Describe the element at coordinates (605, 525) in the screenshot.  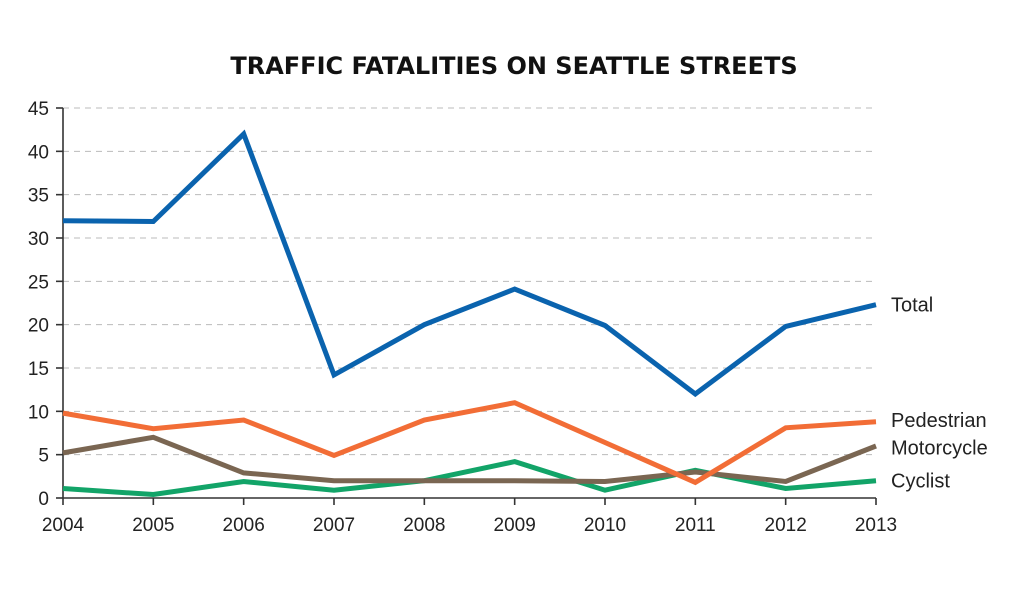
I see `x-tick-label: 2010` at that location.